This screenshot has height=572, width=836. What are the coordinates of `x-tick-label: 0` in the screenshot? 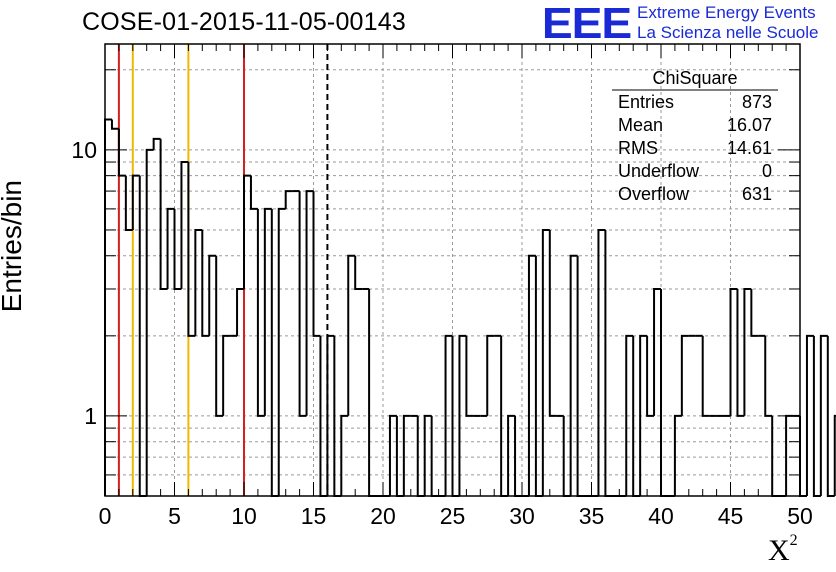 It's located at (105, 516).